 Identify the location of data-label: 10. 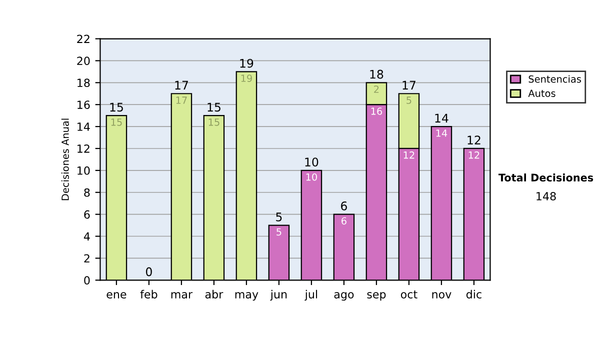
(311, 177).